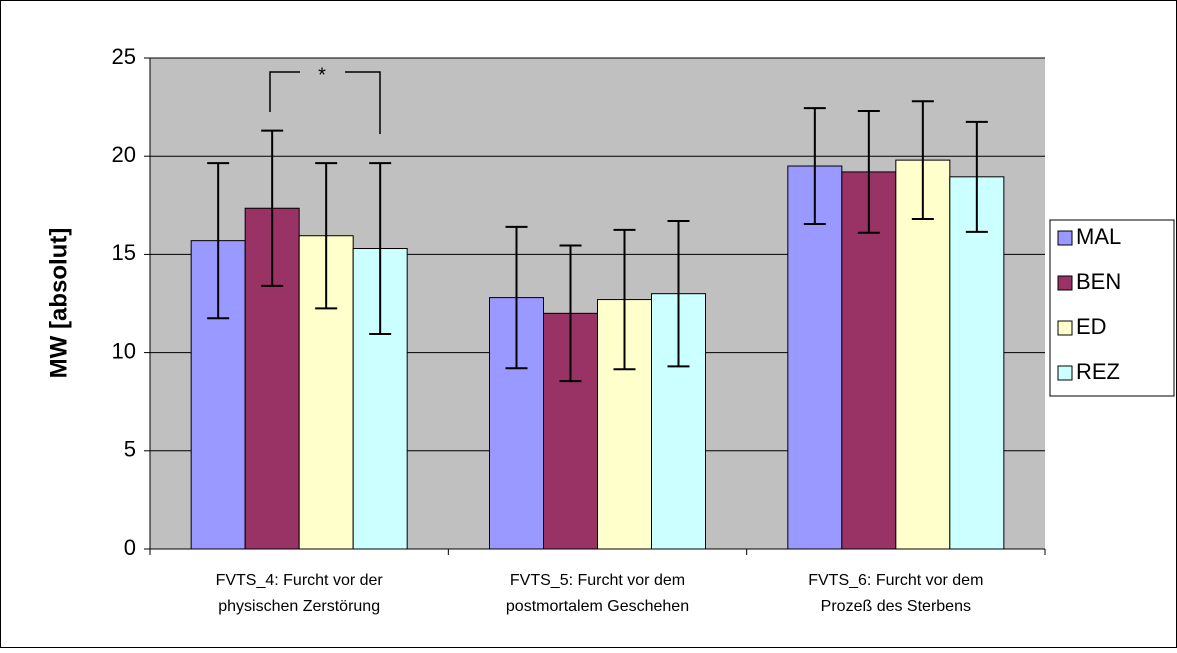  What do you see at coordinates (300, 580) in the screenshot?
I see `x-tick-label: FVTS_4: Furcht vor der` at bounding box center [300, 580].